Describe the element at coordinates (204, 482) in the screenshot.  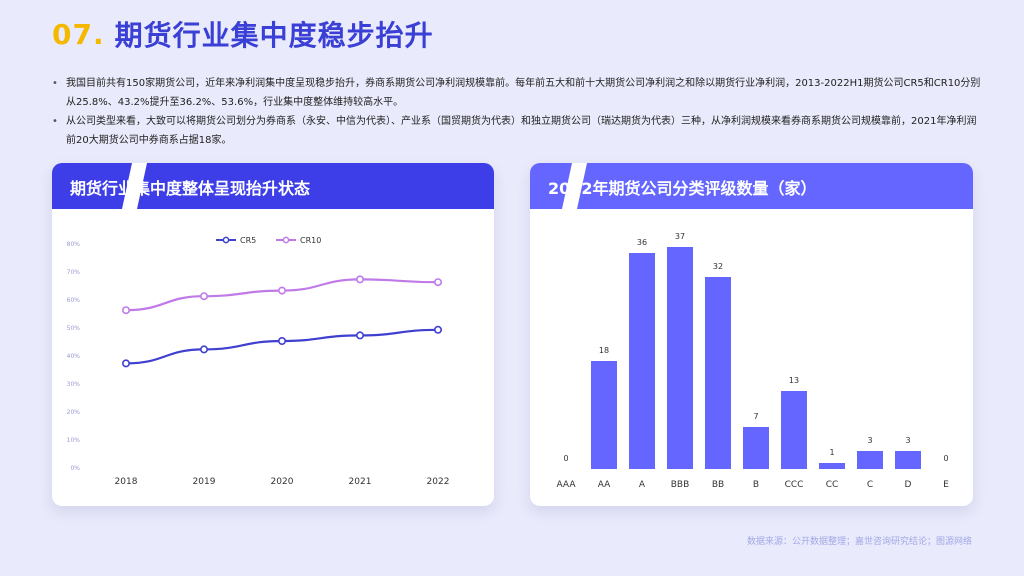
I see `x-tick-label: 2019` at that location.